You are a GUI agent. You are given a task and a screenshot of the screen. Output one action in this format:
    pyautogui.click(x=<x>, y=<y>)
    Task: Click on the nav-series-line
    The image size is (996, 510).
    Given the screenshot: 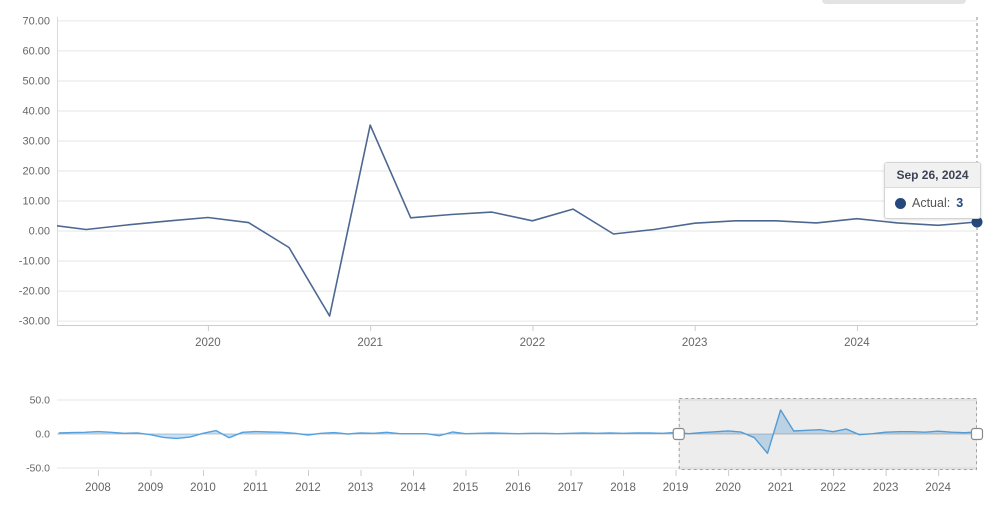 What is the action you would take?
    pyautogui.click(x=517, y=431)
    